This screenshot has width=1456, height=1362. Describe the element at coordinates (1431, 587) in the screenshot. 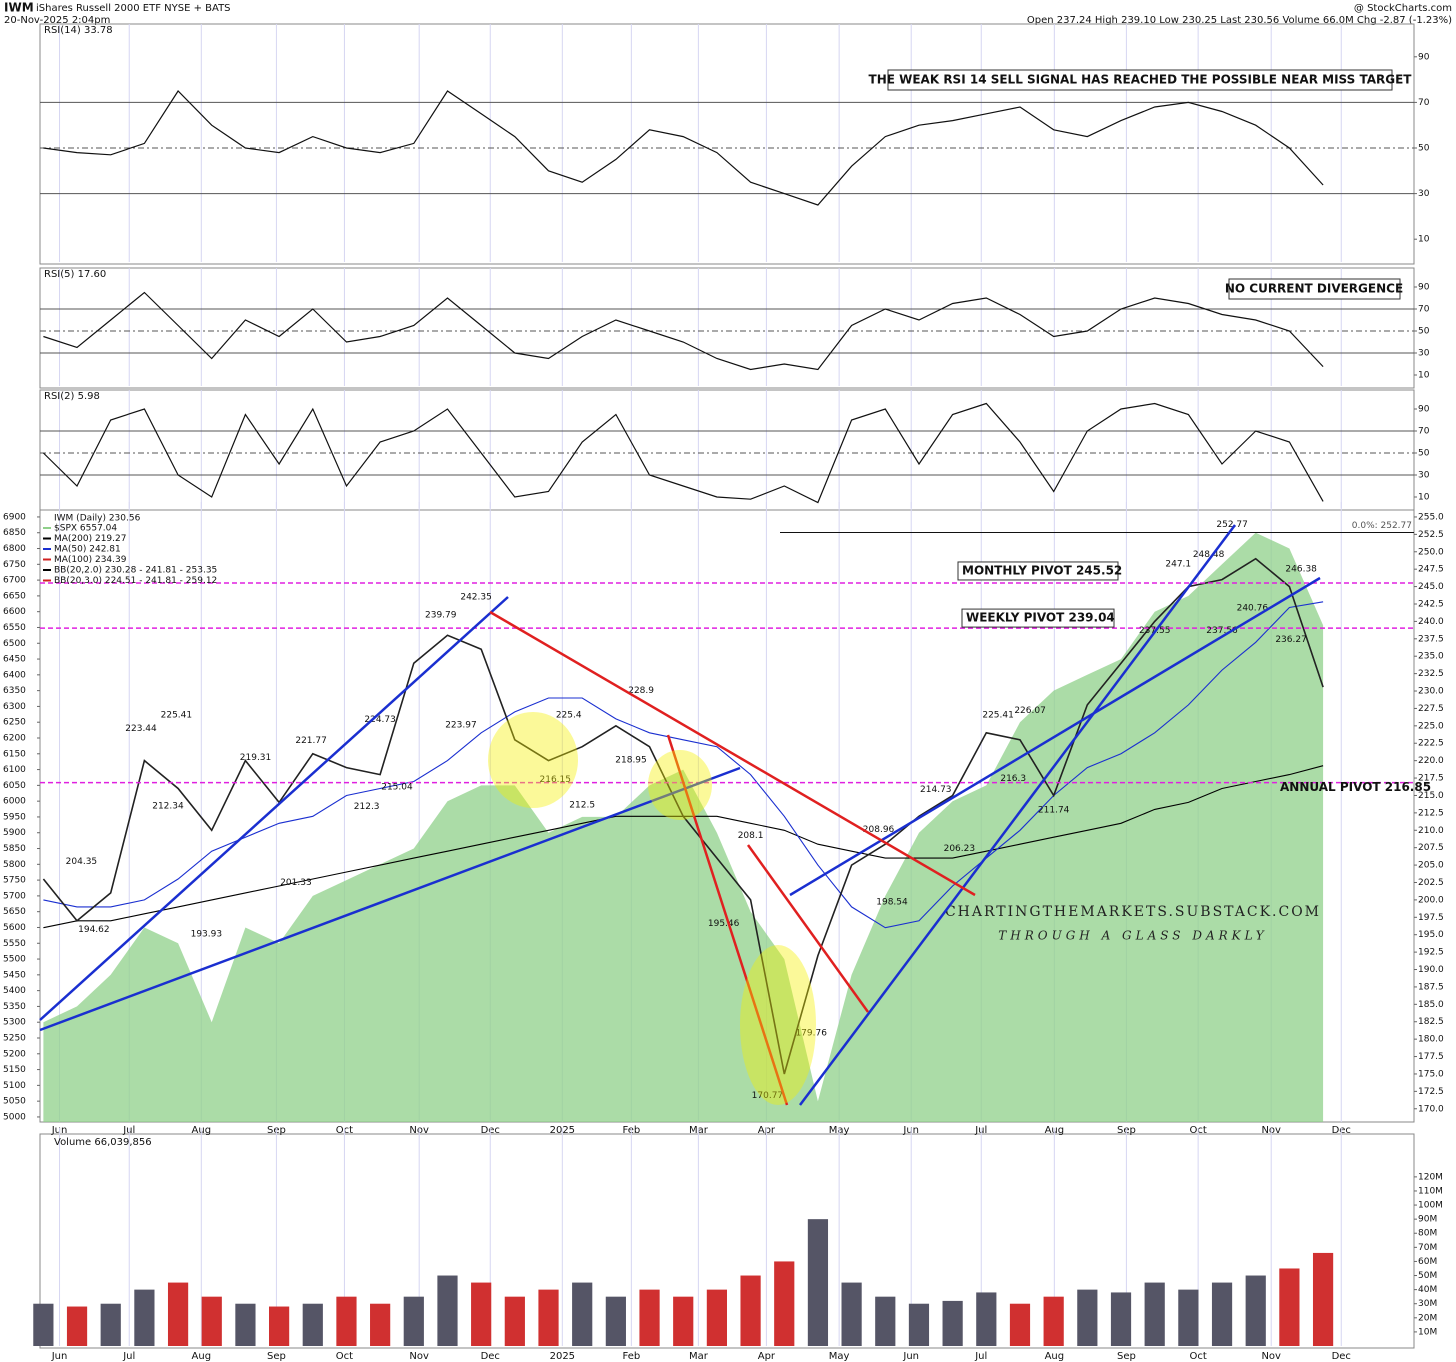

I see `y-tick-label: 245.0` at that location.